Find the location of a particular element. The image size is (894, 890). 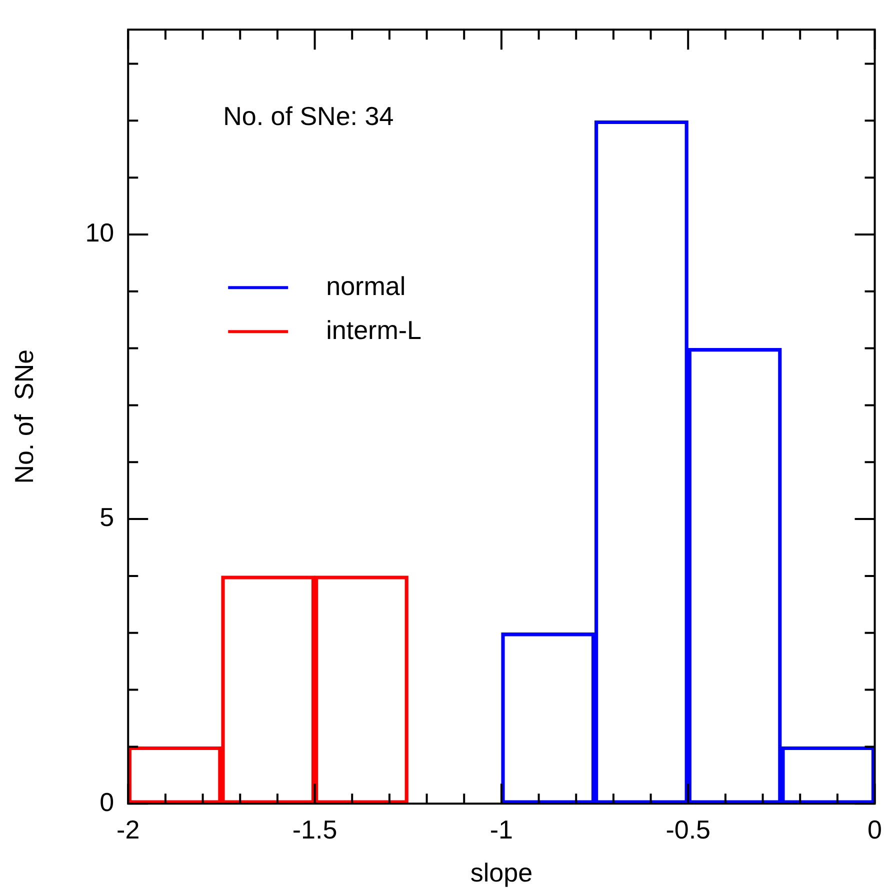

x-tick-label: -1.5 is located at coordinates (315, 829).